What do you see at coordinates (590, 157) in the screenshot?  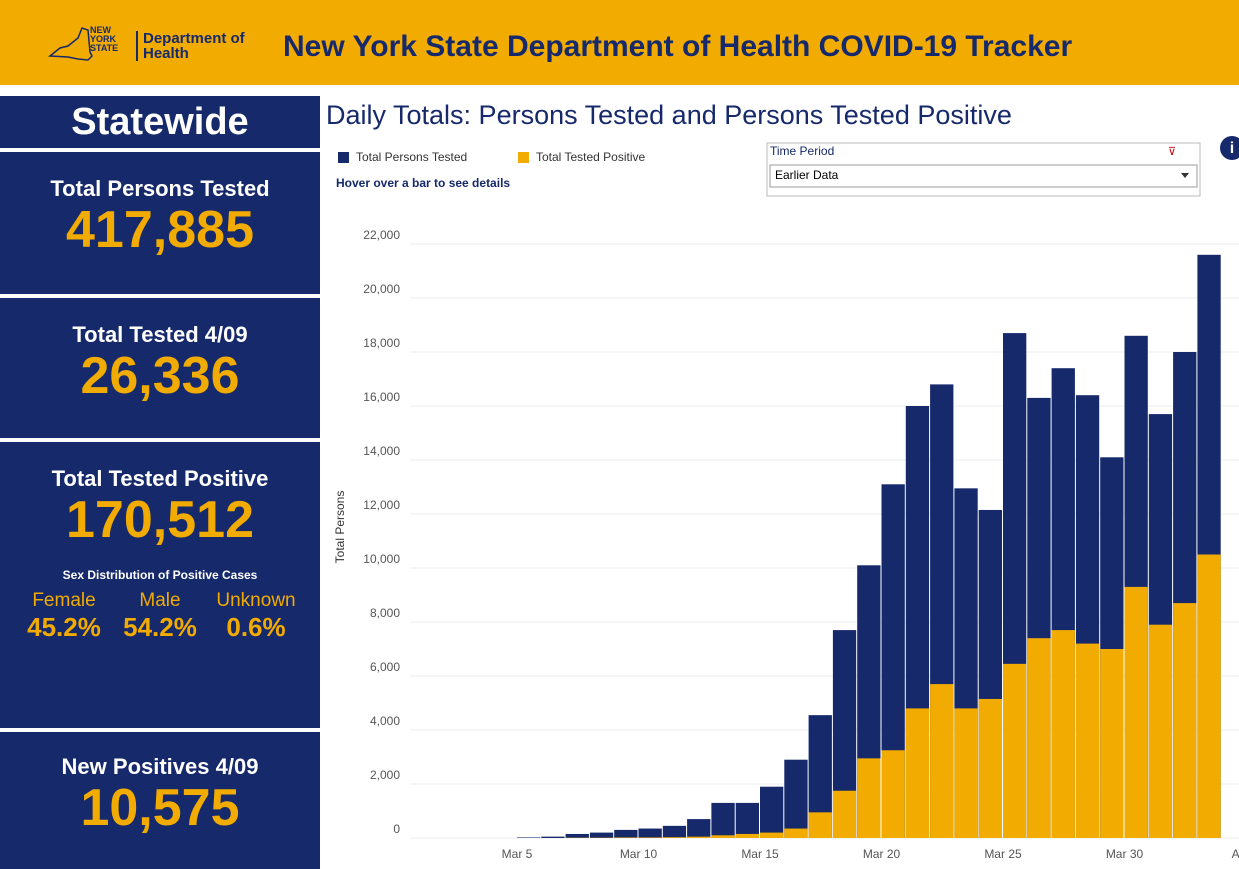 I see `legend-label: Total Tested Positive` at bounding box center [590, 157].